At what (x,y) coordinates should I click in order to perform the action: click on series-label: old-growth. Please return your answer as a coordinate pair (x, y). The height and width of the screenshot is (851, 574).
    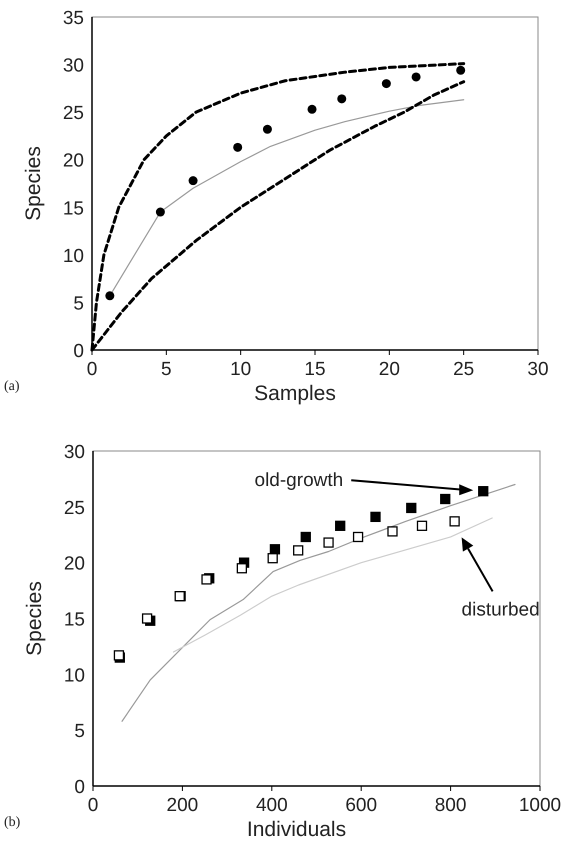
    Looking at the image, I should click on (299, 481).